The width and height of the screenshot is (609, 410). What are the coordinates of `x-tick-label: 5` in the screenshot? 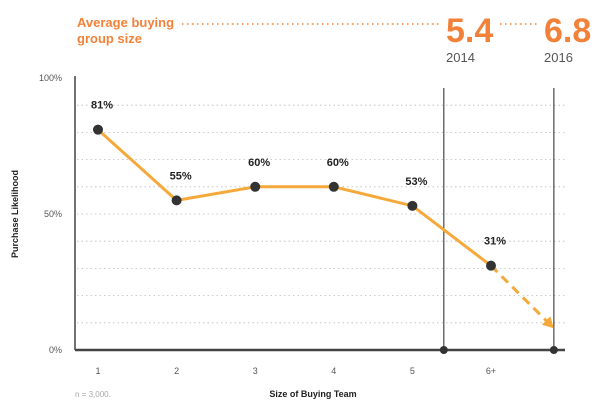 It's located at (412, 371).